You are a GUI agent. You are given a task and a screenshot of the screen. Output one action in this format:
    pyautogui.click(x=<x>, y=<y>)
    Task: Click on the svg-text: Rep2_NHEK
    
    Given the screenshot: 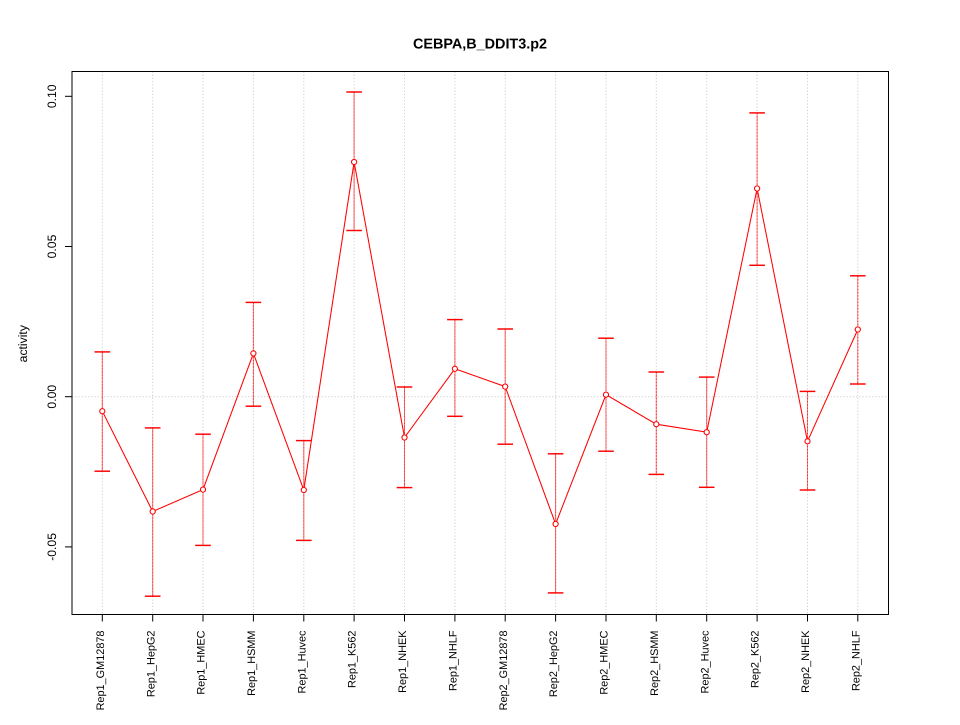 What is the action you would take?
    pyautogui.click(x=806, y=661)
    